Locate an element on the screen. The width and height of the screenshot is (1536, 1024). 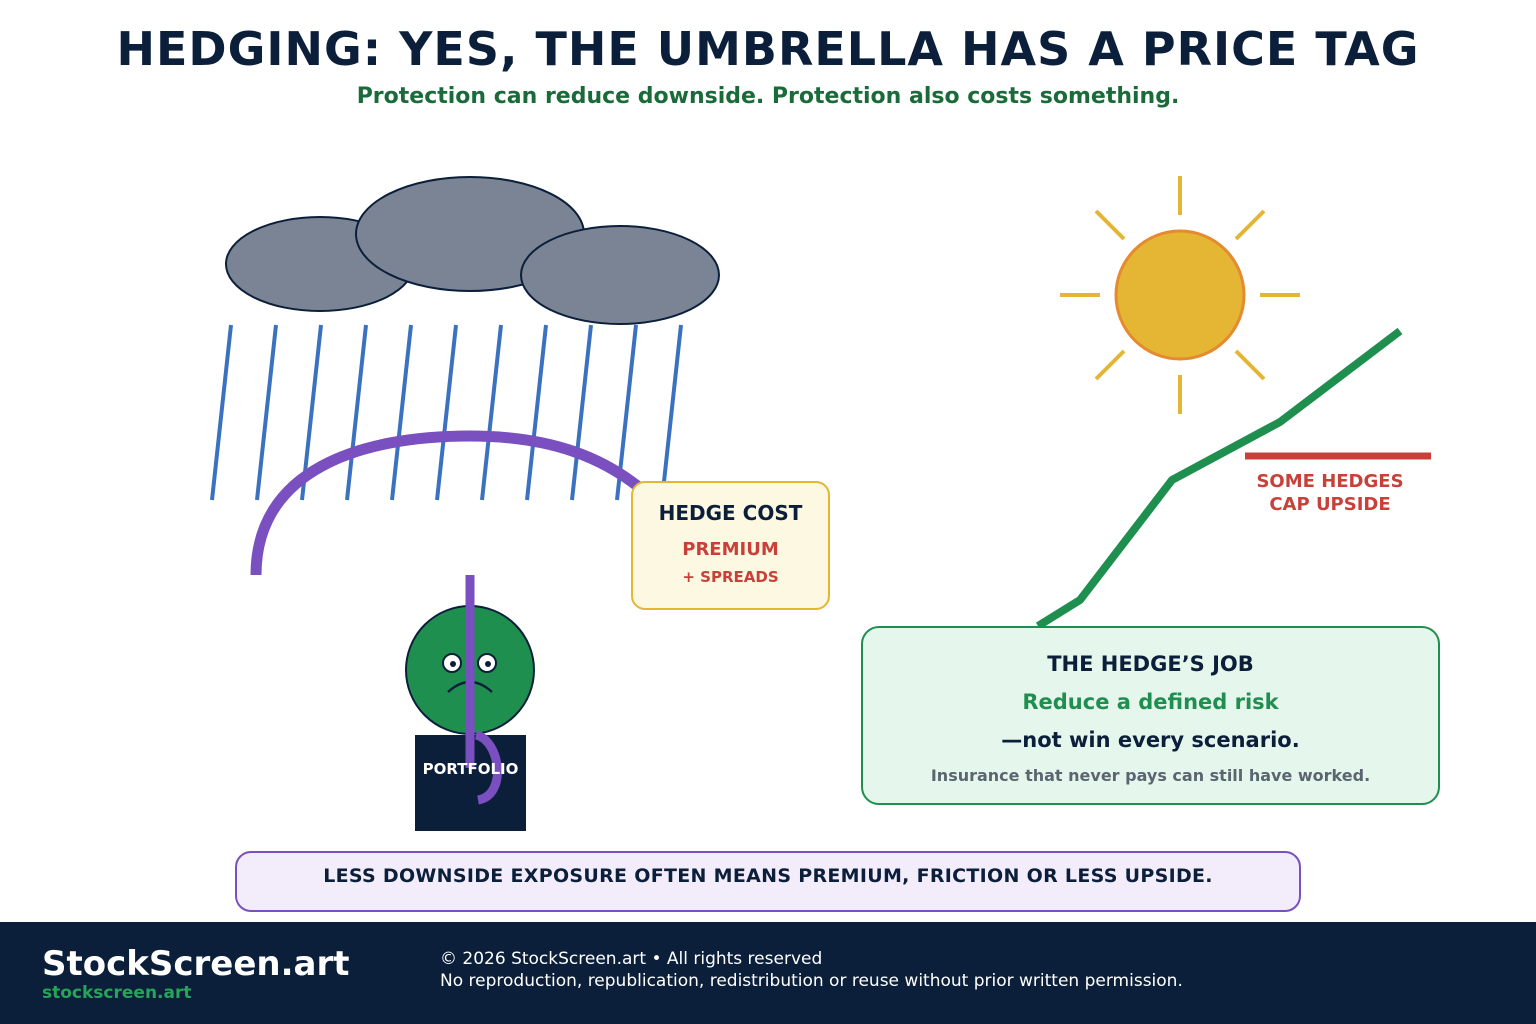
hedge-cost-title: HEDGE COST is located at coordinates (730, 513).